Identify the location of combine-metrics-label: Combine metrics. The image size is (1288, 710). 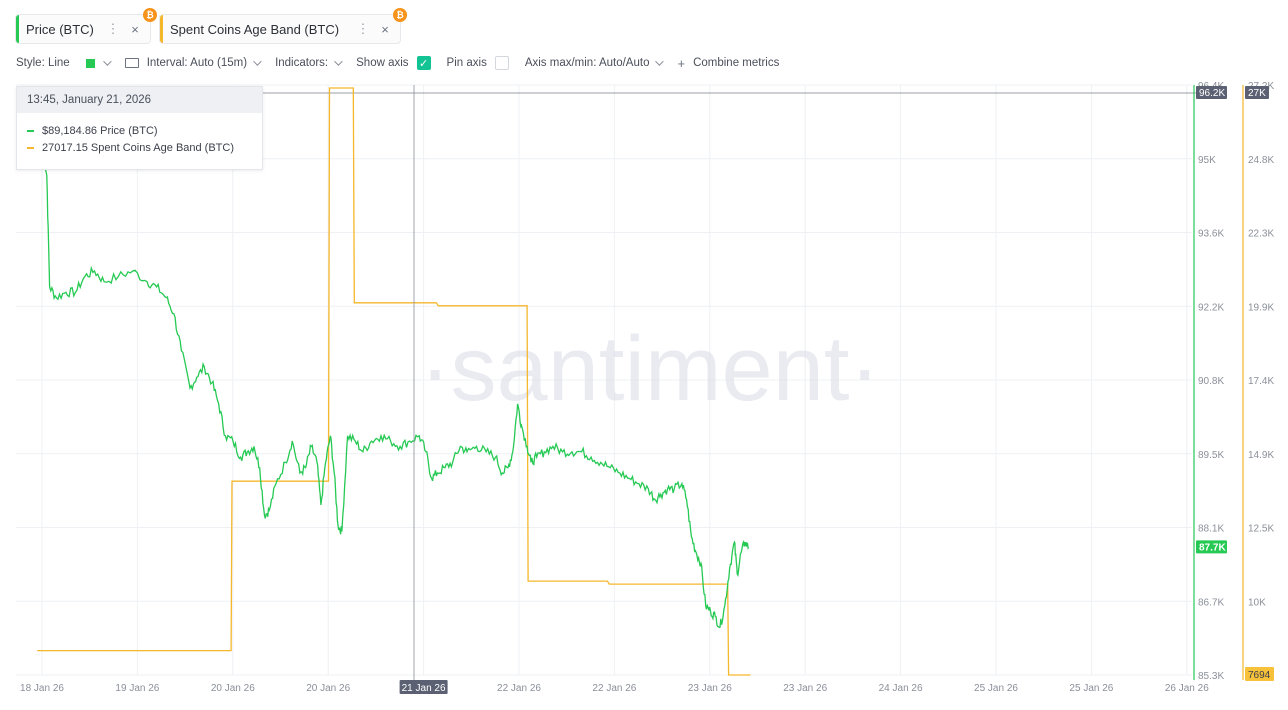
(736, 63).